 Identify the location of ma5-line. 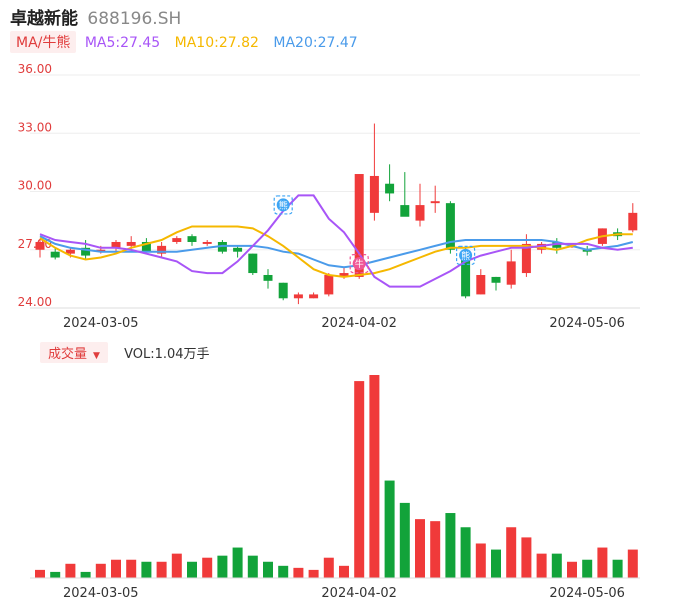
(336, 241).